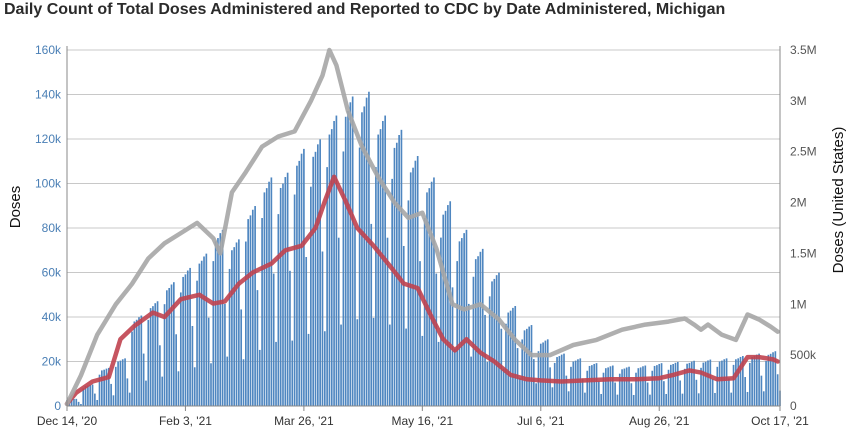 Image resolution: width=850 pixels, height=431 pixels. What do you see at coordinates (780, 421) in the screenshot?
I see `x-tick-label: Oct 17, '21` at bounding box center [780, 421].